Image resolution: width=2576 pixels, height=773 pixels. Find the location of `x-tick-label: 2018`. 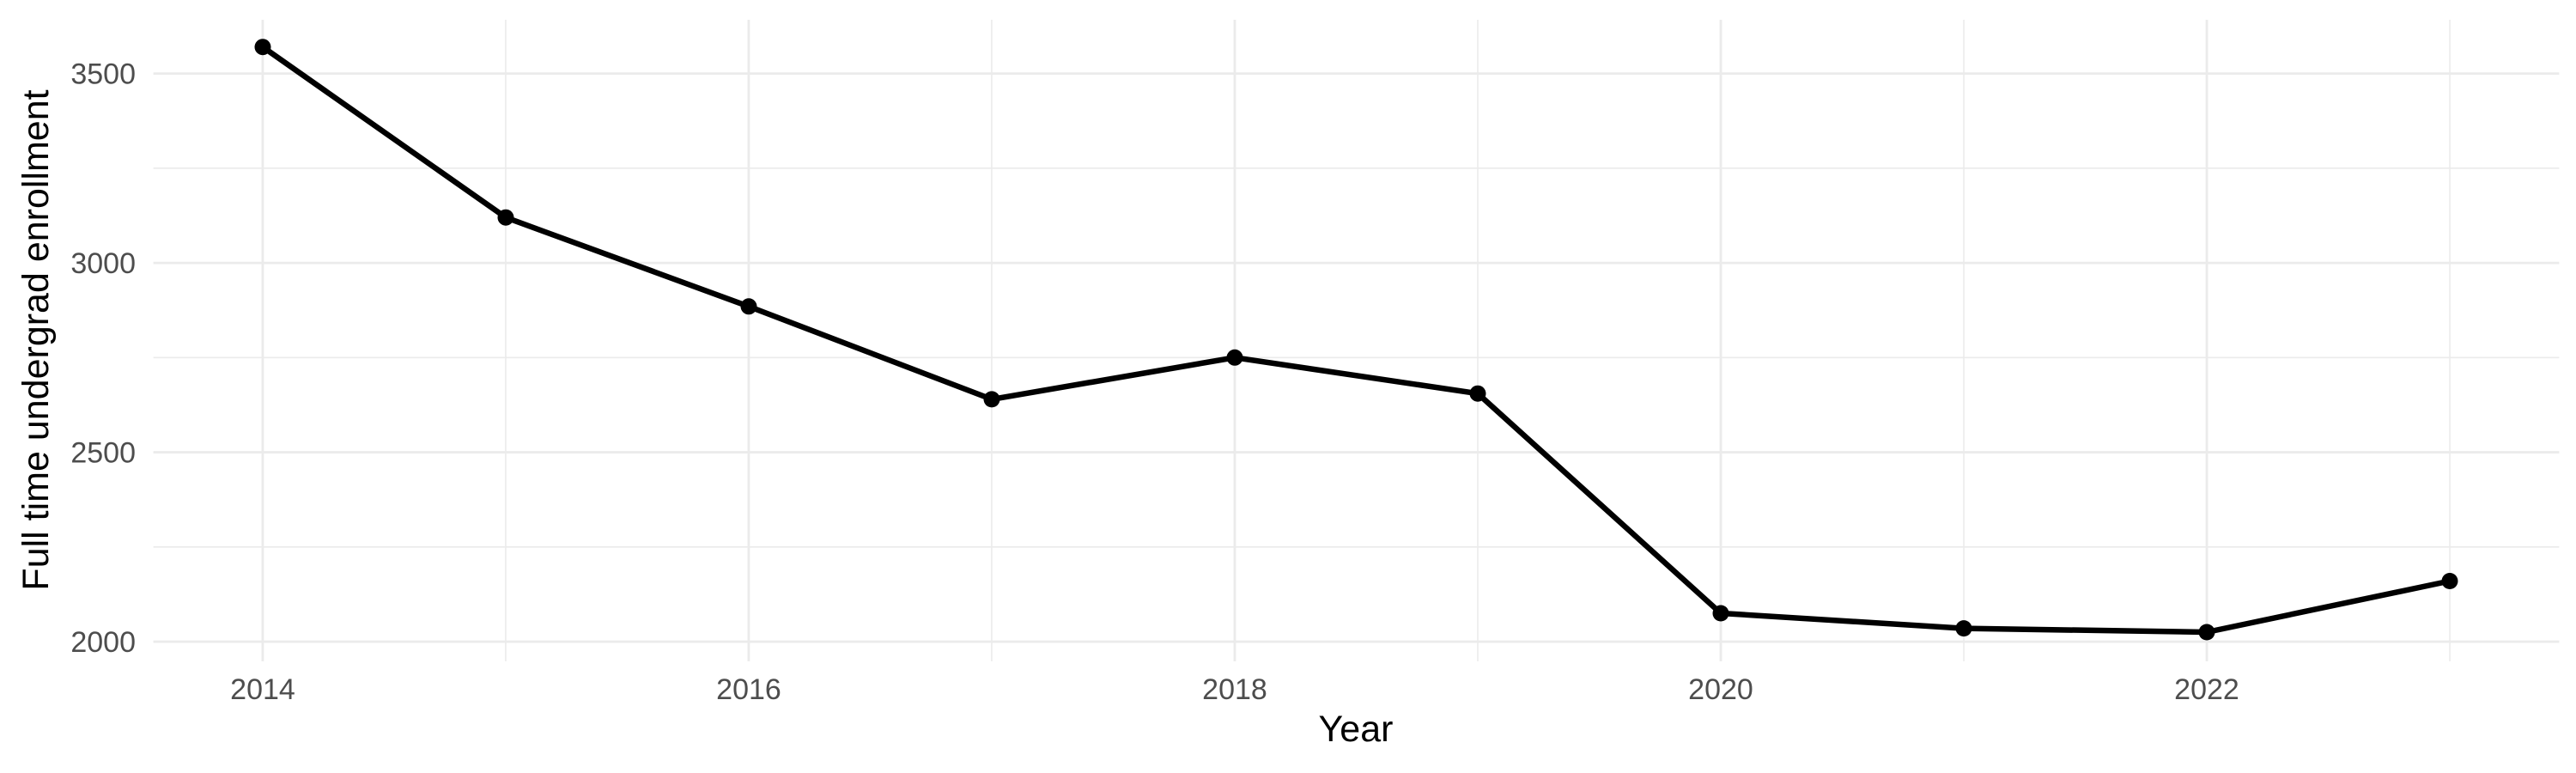

x-tick-label: 2018 is located at coordinates (1235, 689).